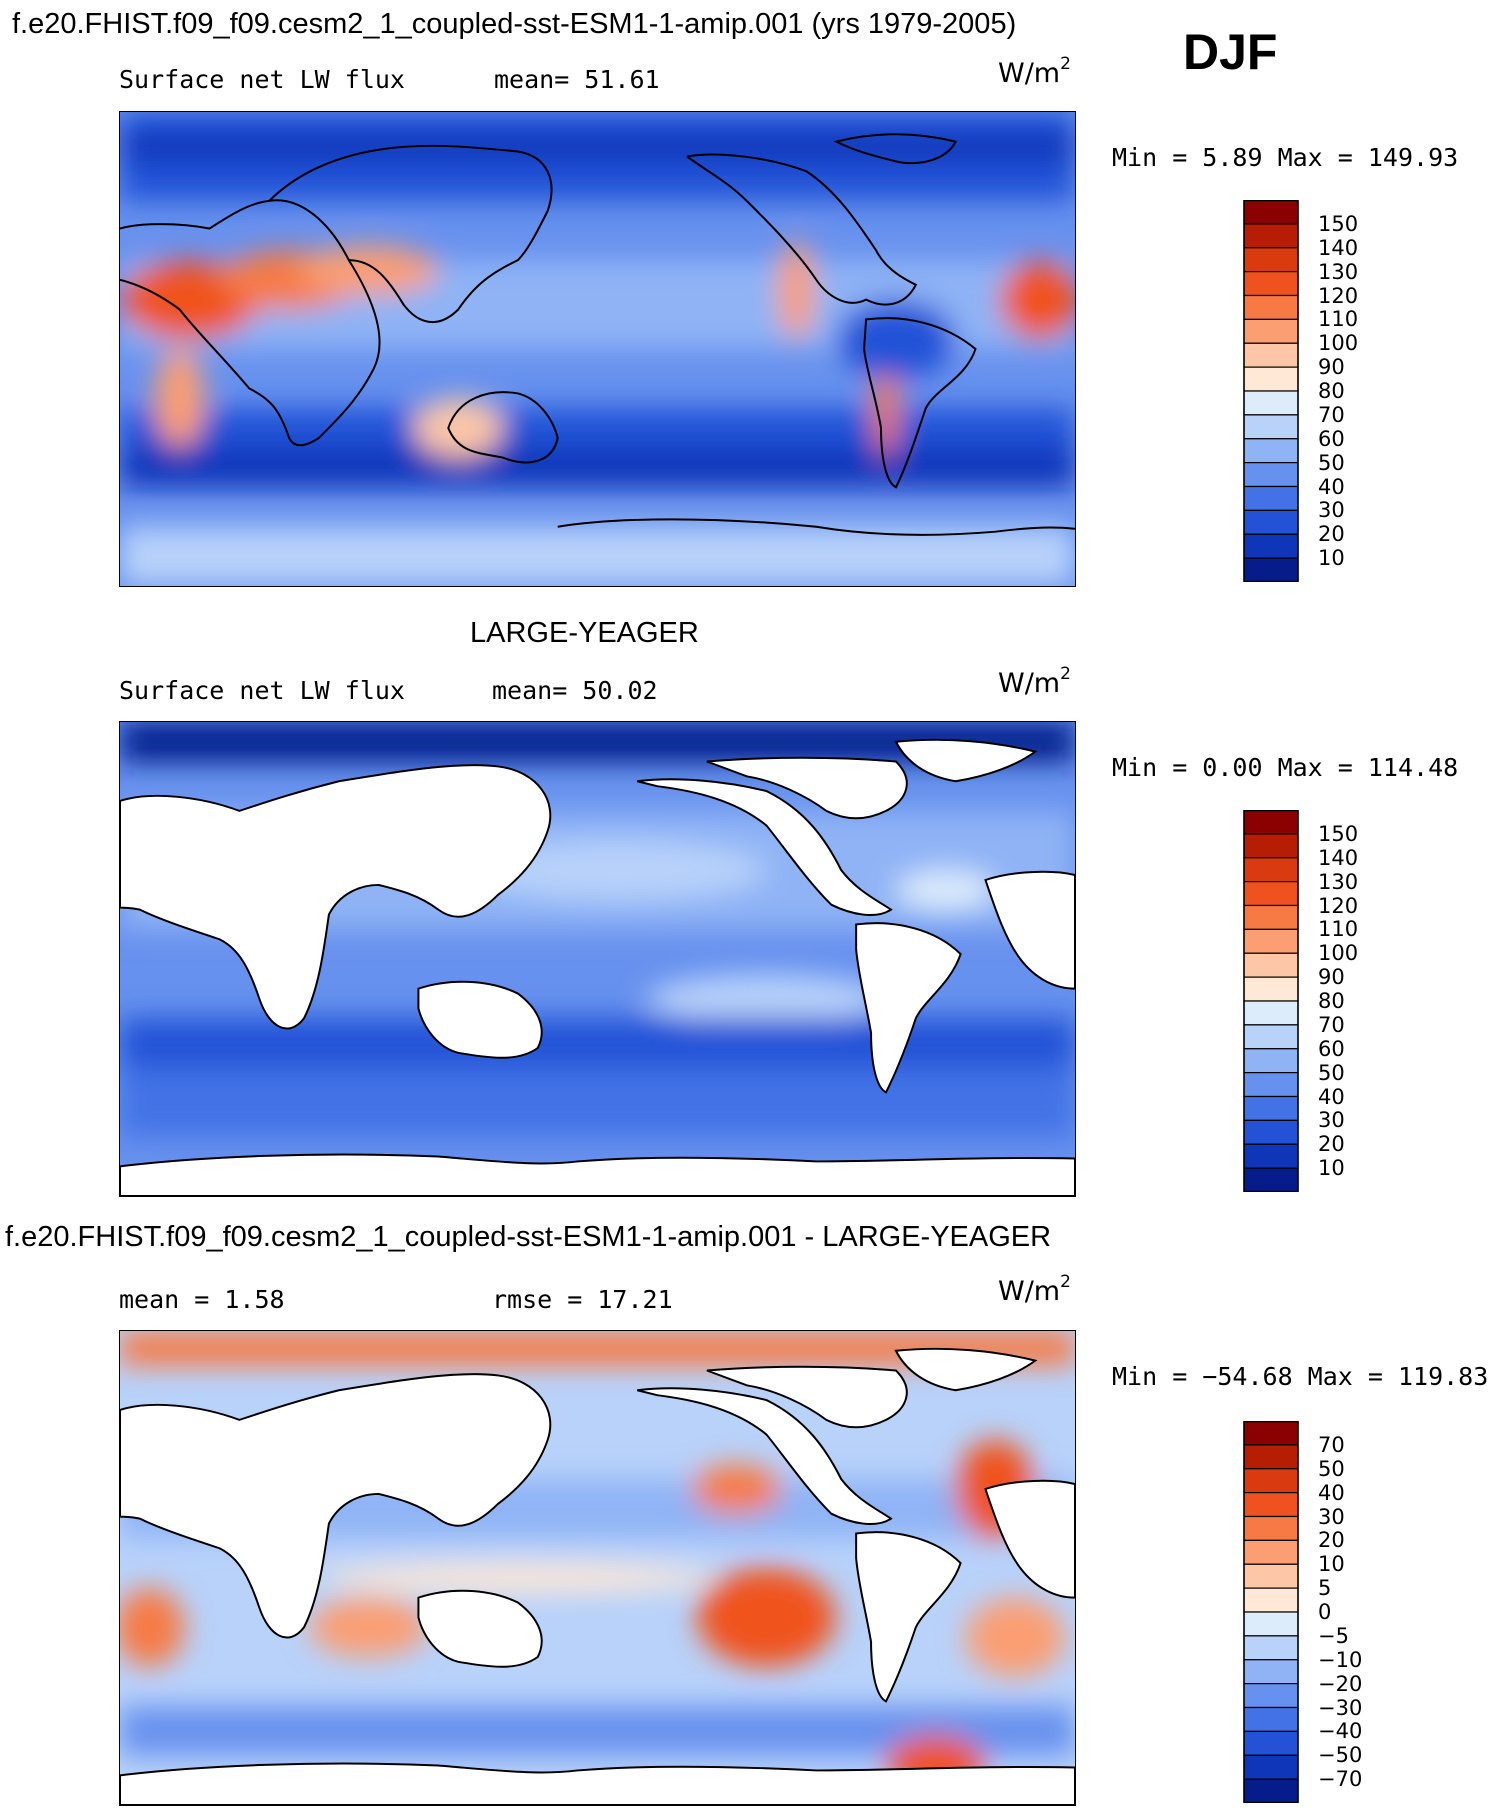 The width and height of the screenshot is (1500, 1813). Describe the element at coordinates (1285, 767) in the screenshot. I see `panel2-minmax: Min = 0.00 Max = 114.48` at that location.